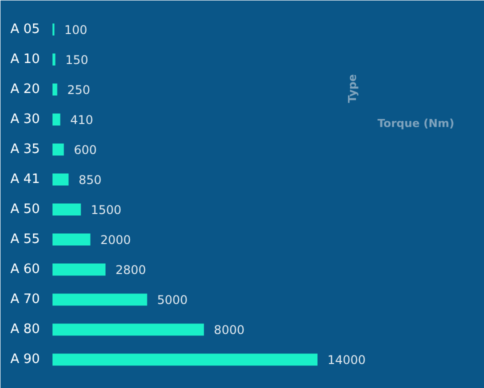 The width and height of the screenshot is (484, 388). I want to click on data-label: 2800, so click(131, 270).